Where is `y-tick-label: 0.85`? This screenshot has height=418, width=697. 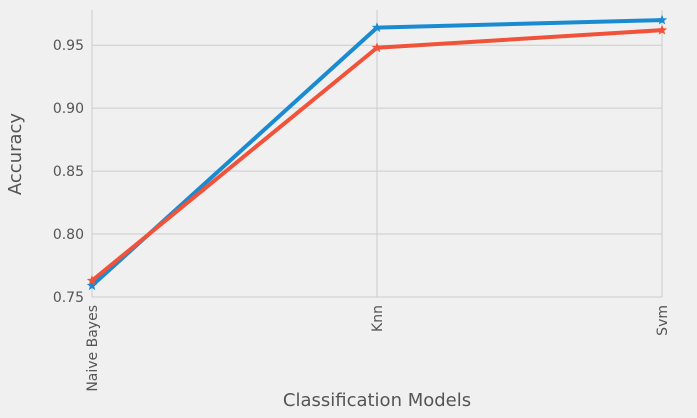
y-tick-label: 0.85 is located at coordinates (68, 172).